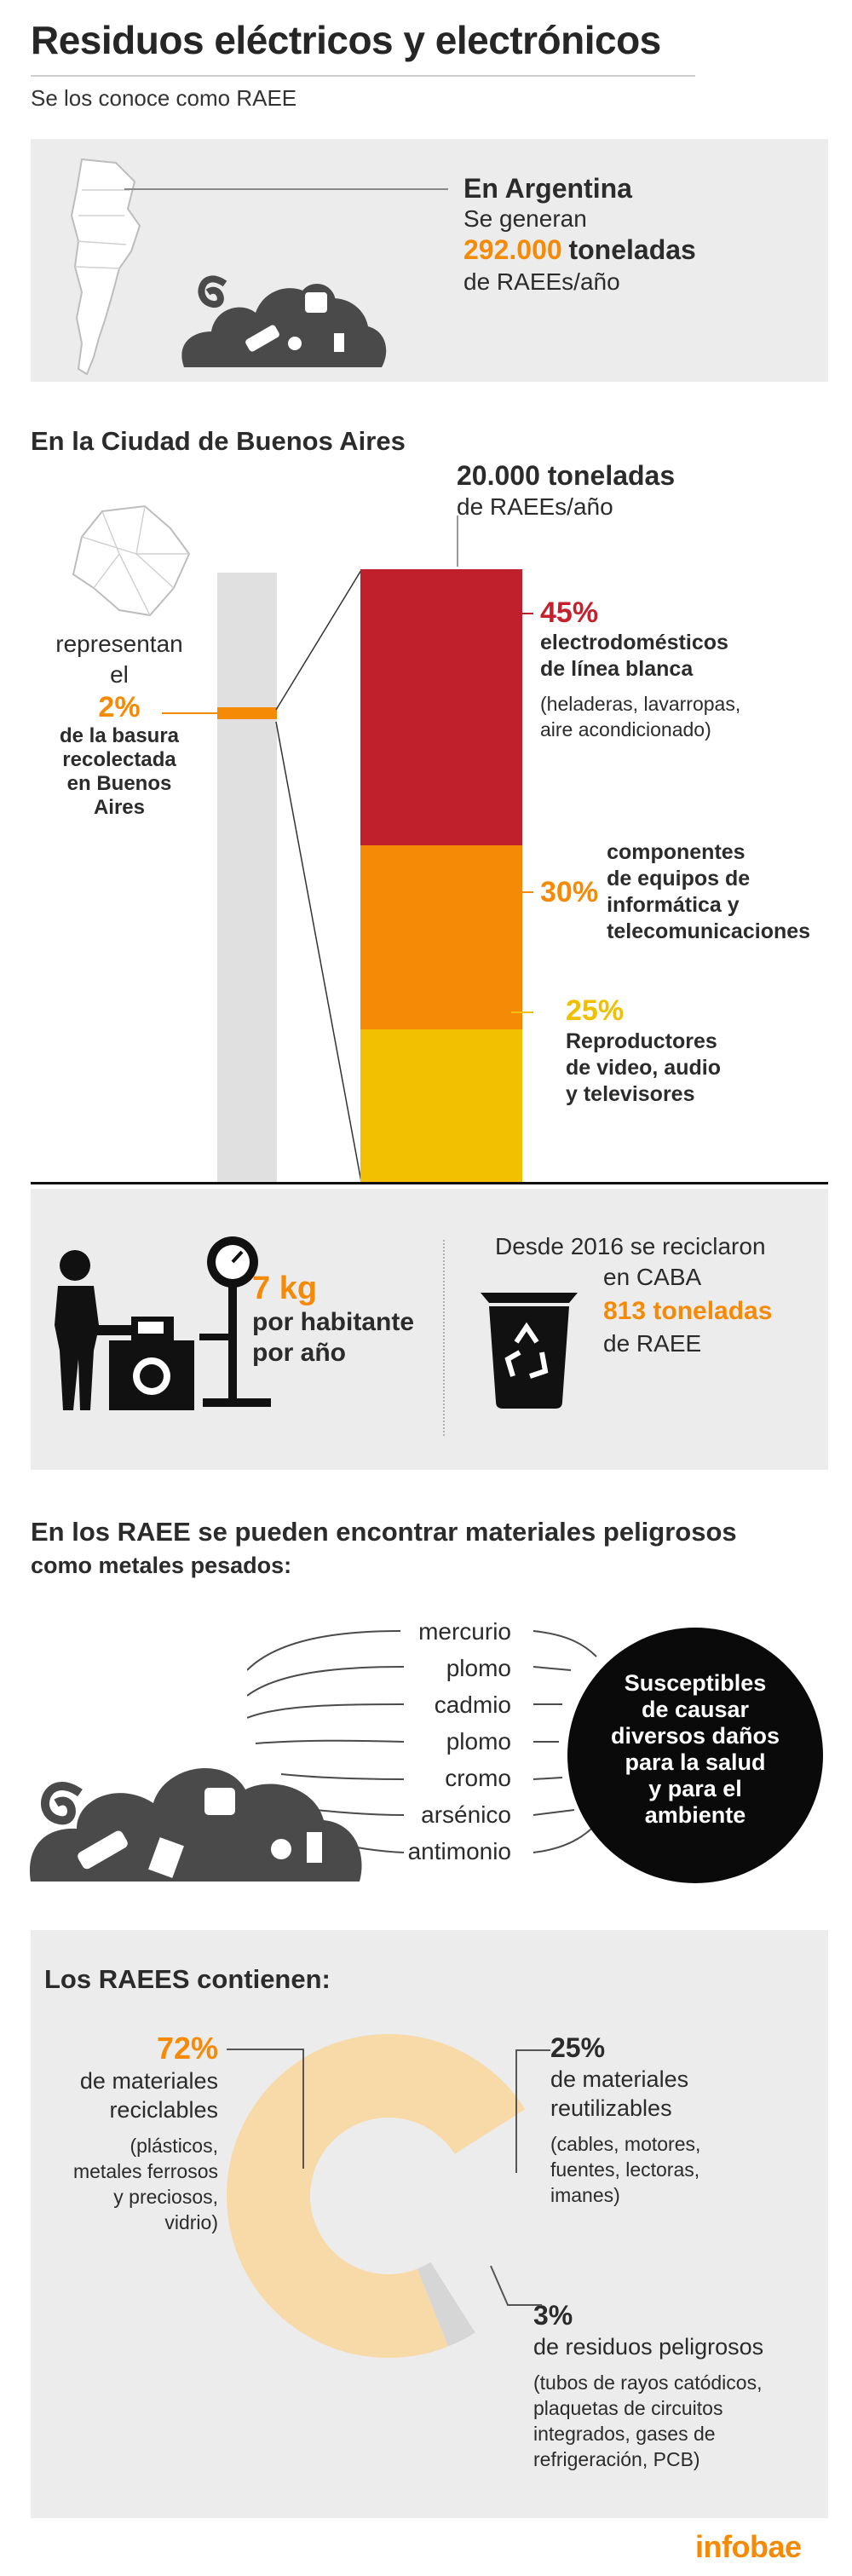 The height and width of the screenshot is (2576, 852). Describe the element at coordinates (569, 612) in the screenshot. I see `breakdown-pct-0: 45%` at that location.